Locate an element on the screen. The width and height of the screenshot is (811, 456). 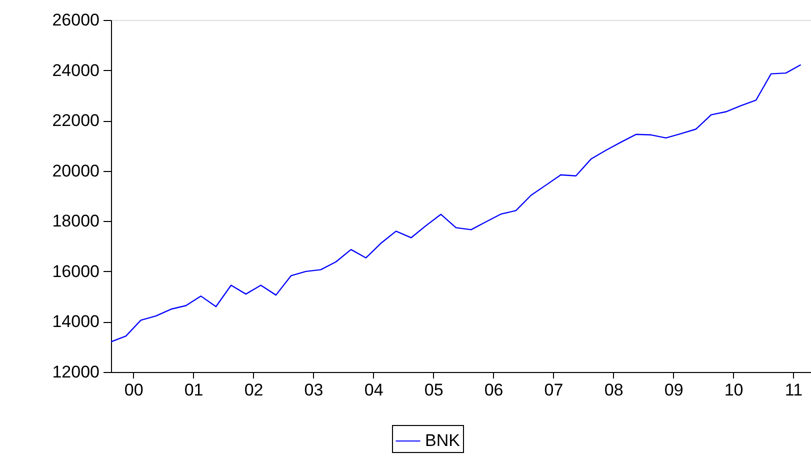
x-tick-label: 08 is located at coordinates (614, 390).